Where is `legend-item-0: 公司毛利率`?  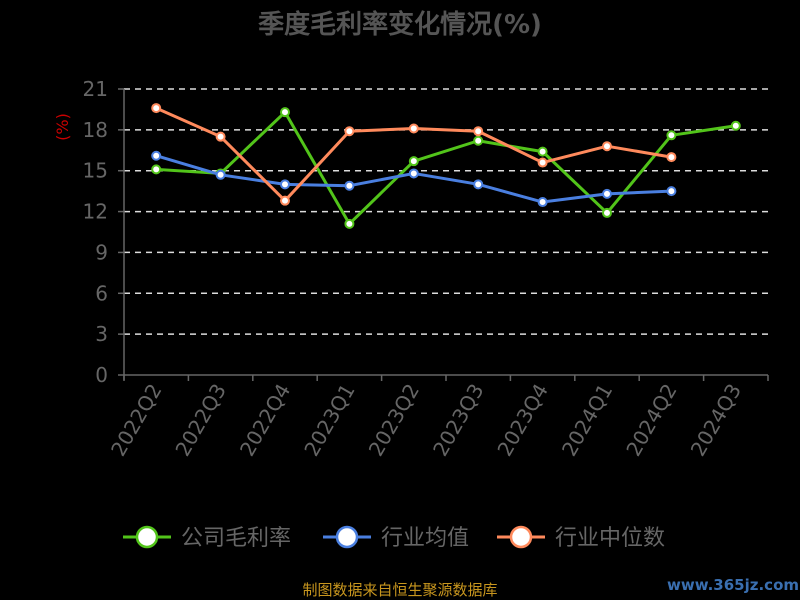 legend-item-0: 公司毛利率 is located at coordinates (207, 538).